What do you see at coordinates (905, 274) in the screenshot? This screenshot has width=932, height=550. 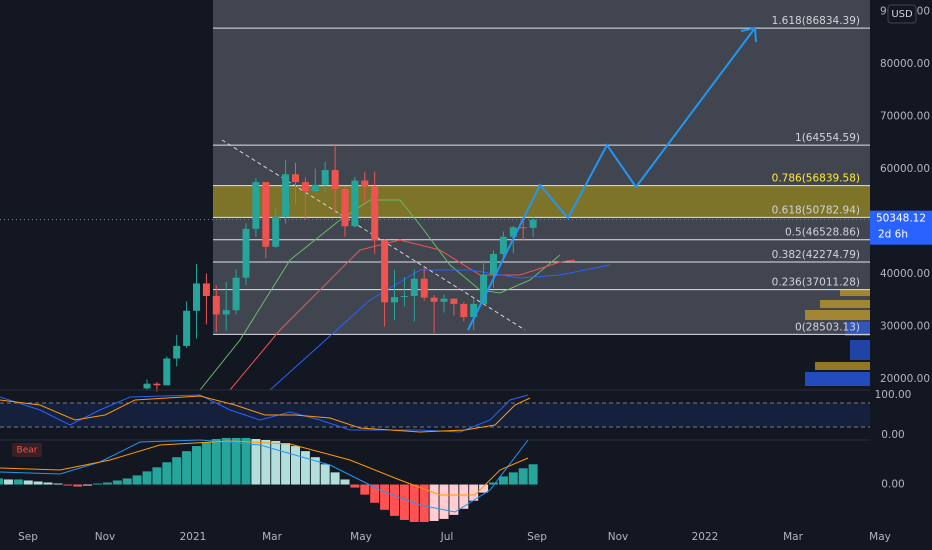 I see `y-tick-label: 40000.00` at bounding box center [905, 274].